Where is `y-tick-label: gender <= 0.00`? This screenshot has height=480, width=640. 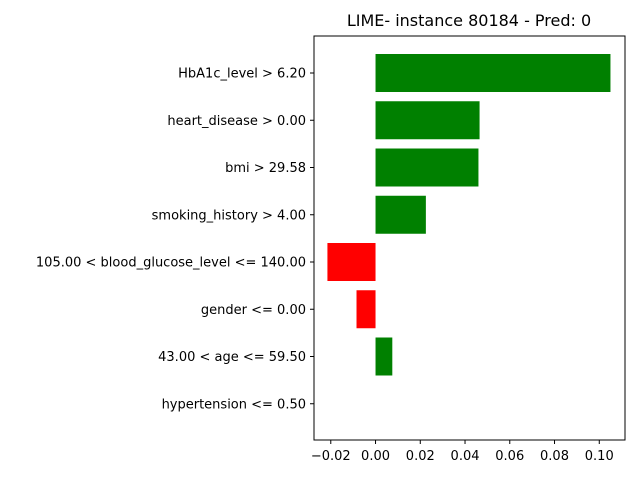 y-tick-label: gender <= 0.00 is located at coordinates (253, 310).